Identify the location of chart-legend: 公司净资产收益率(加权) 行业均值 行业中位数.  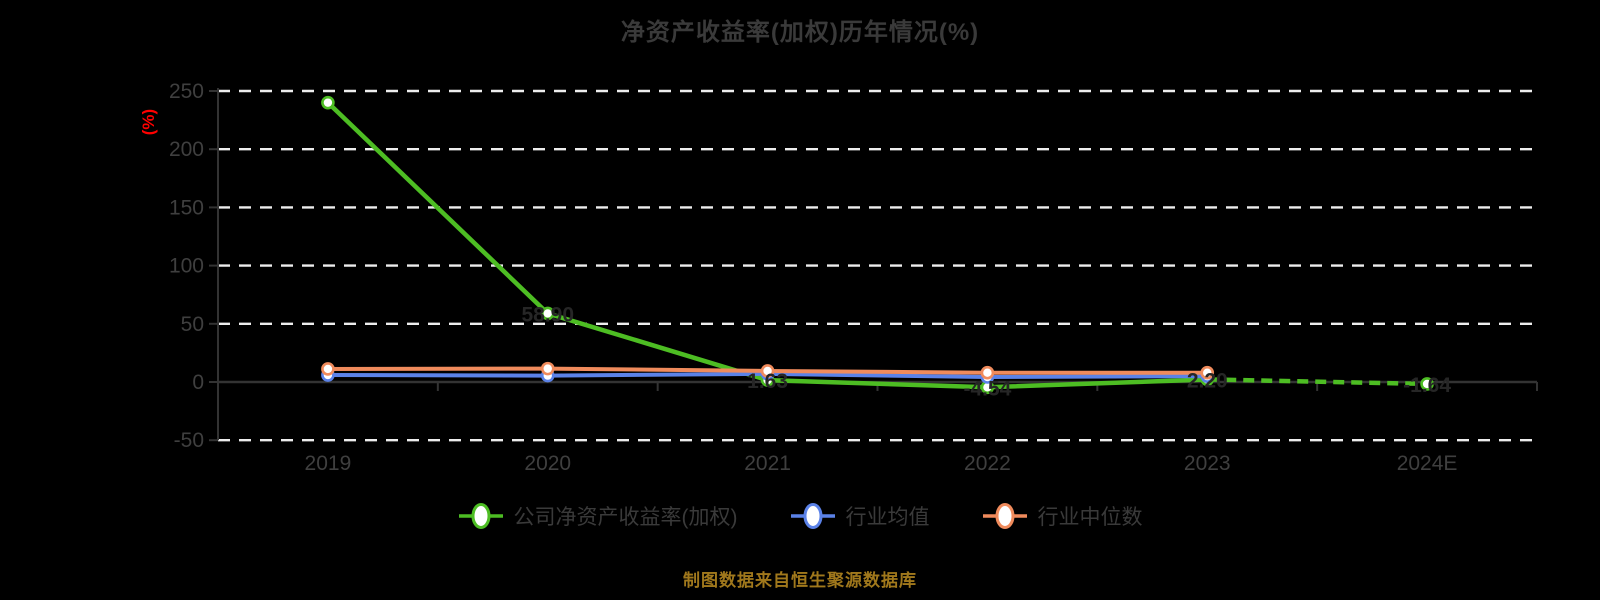
(800, 516).